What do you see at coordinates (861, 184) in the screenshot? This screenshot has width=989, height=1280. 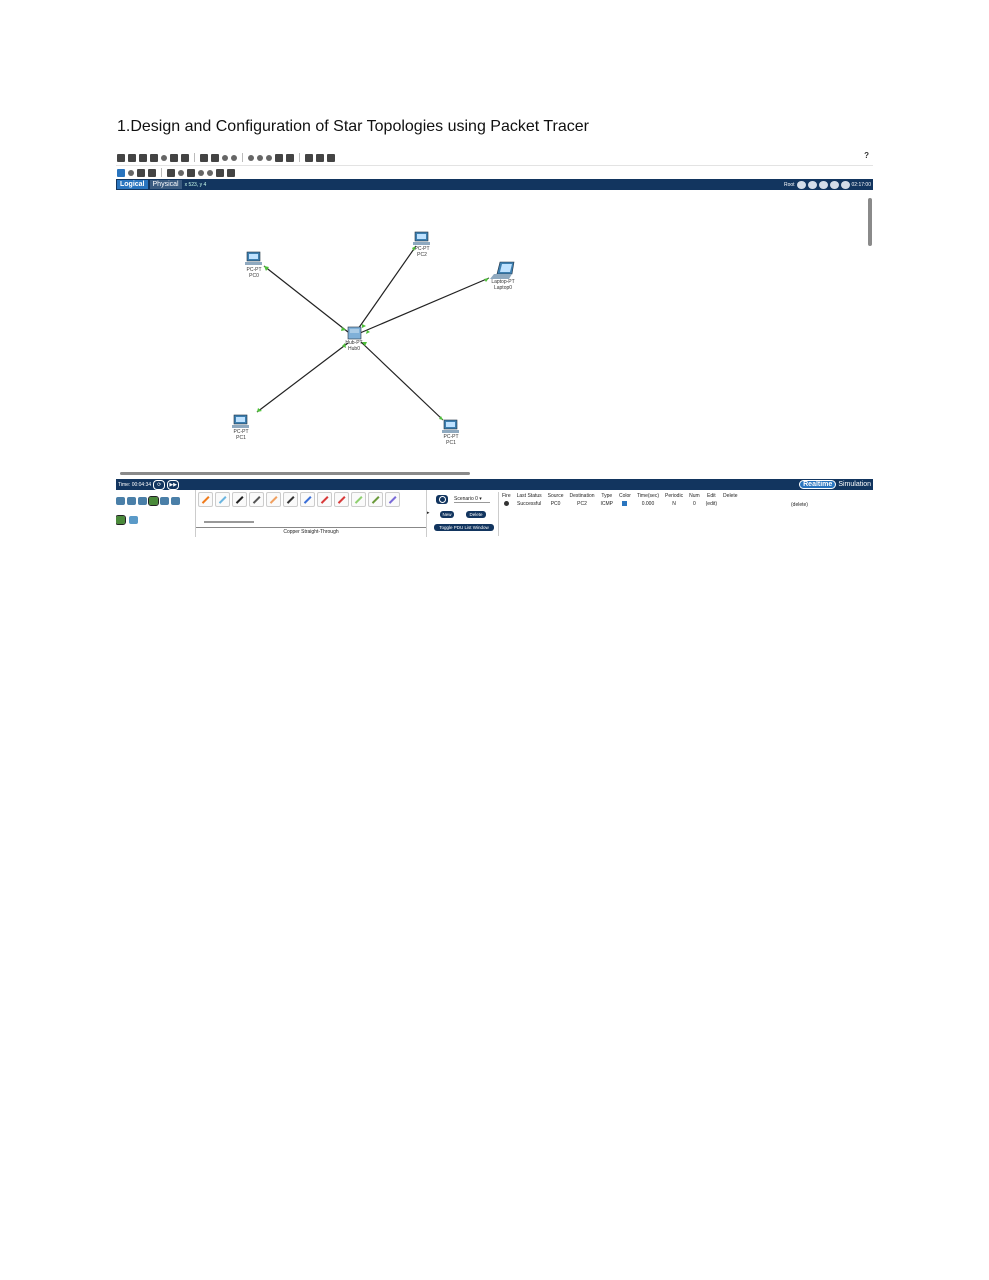 I see `clock-display: 02:17:00` at bounding box center [861, 184].